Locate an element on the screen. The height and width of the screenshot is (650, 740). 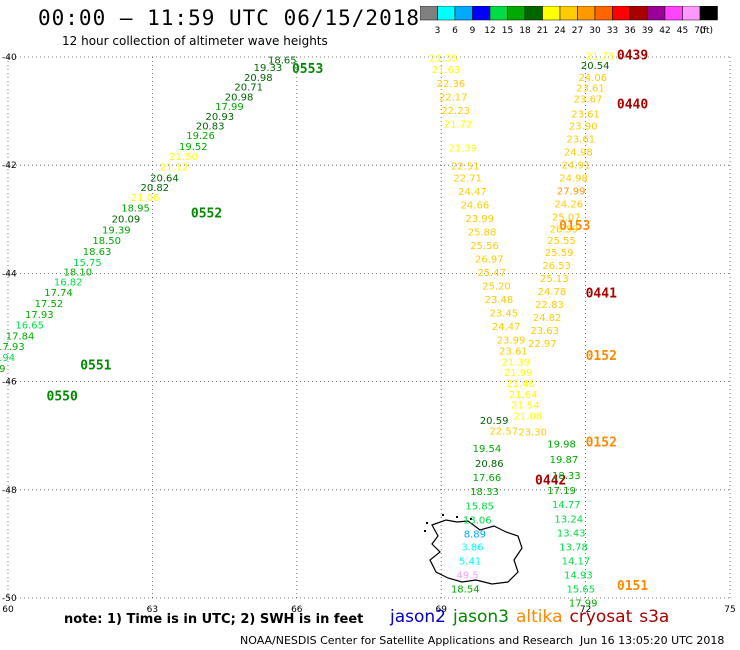
y-tick-label: -46 is located at coordinates (9, 383).